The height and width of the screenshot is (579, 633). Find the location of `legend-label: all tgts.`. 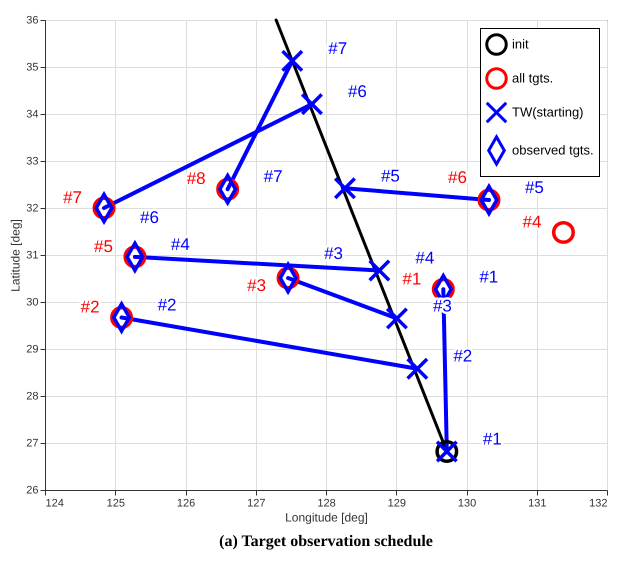

legend-label: all tgts. is located at coordinates (533, 78).